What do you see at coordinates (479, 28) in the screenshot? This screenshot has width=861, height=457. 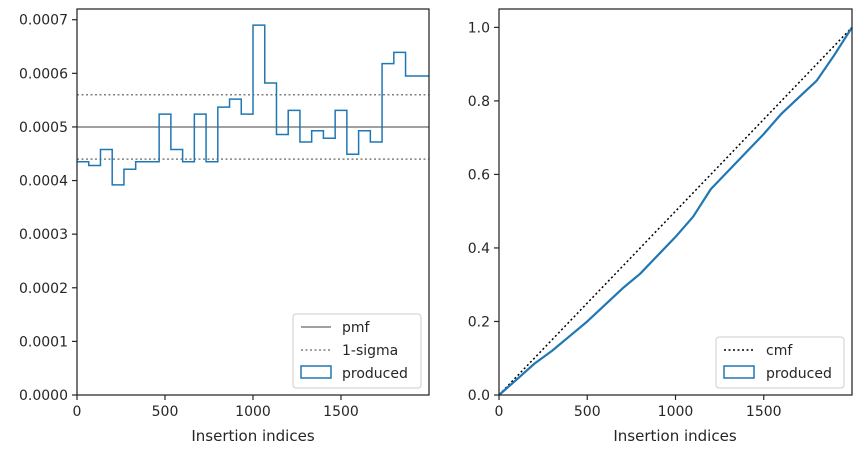 I see `right-ytick-label: 1.0` at bounding box center [479, 28].